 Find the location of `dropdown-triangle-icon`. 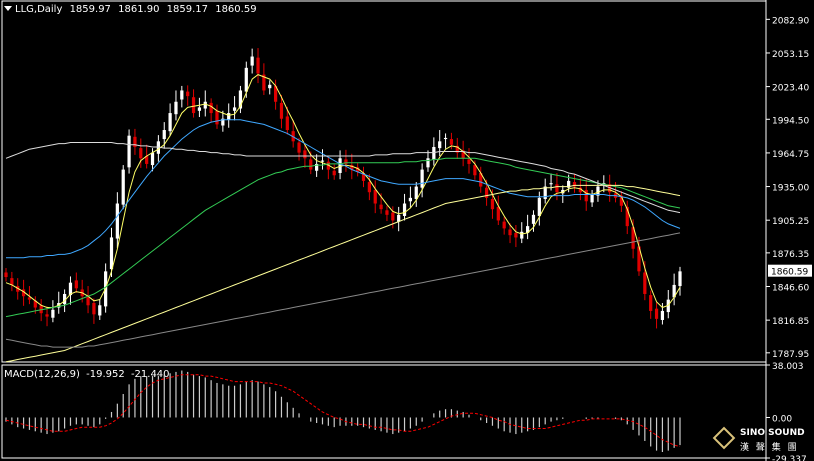

dropdown-triangle-icon is located at coordinates (8, 8).